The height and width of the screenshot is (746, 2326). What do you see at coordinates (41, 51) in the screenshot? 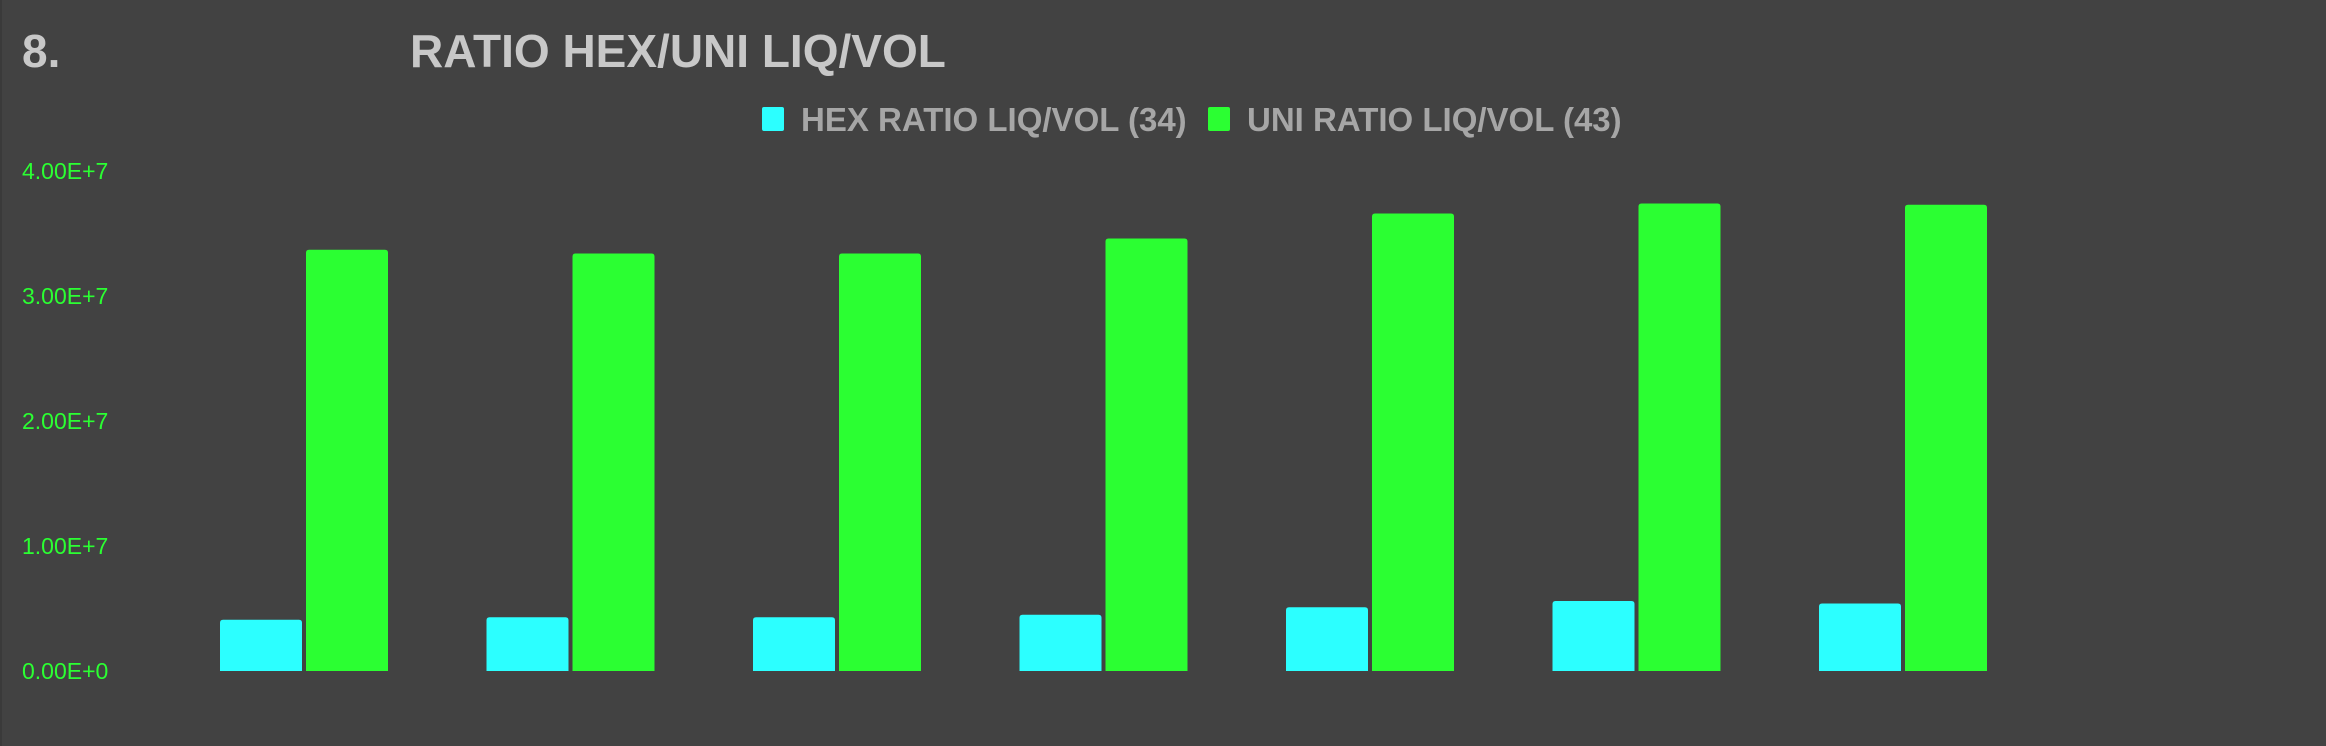
I see `chart-number: 8.` at bounding box center [41, 51].